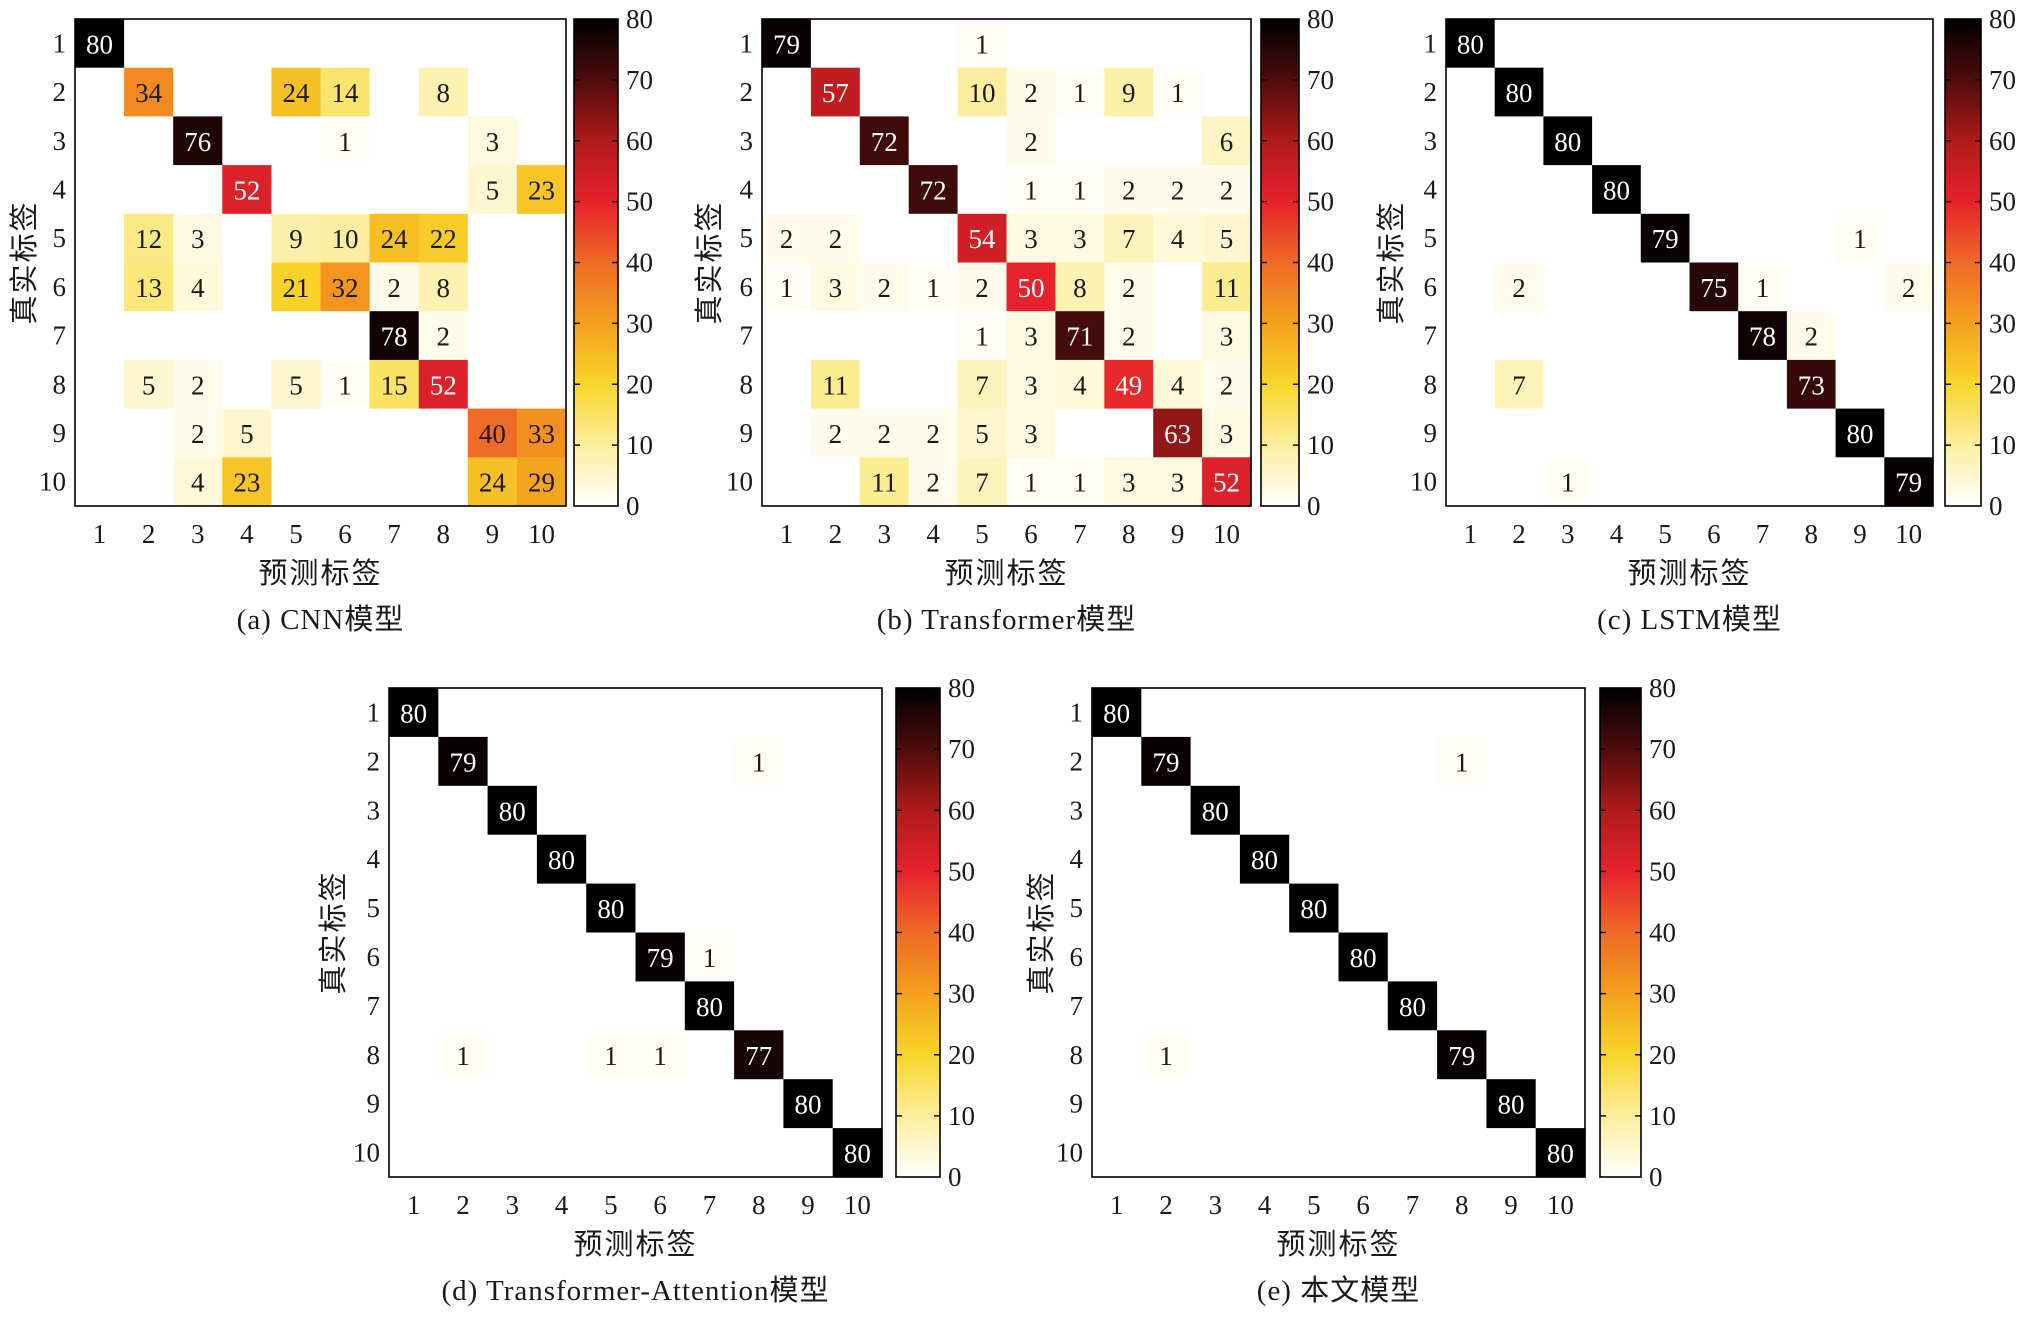 This screenshot has height=1325, width=2031. What do you see at coordinates (1077, 1104) in the screenshot?
I see `y-tick-label: 9` at bounding box center [1077, 1104].